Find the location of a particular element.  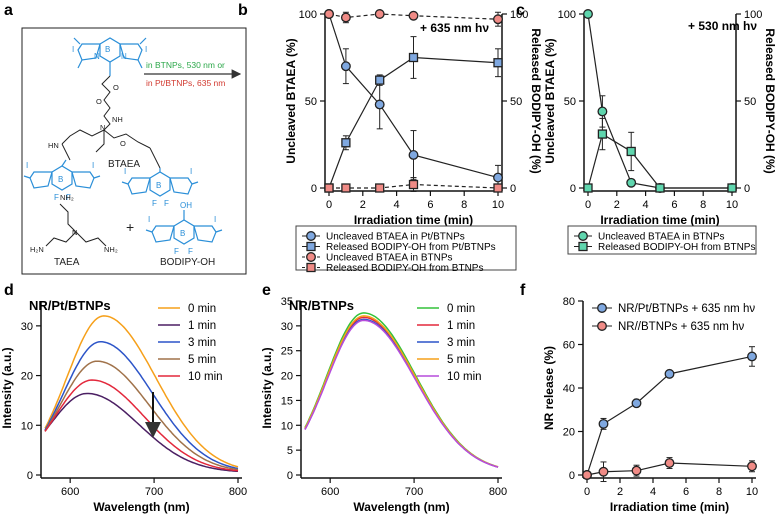

y-tick-label: 10 is located at coordinates (287, 426).